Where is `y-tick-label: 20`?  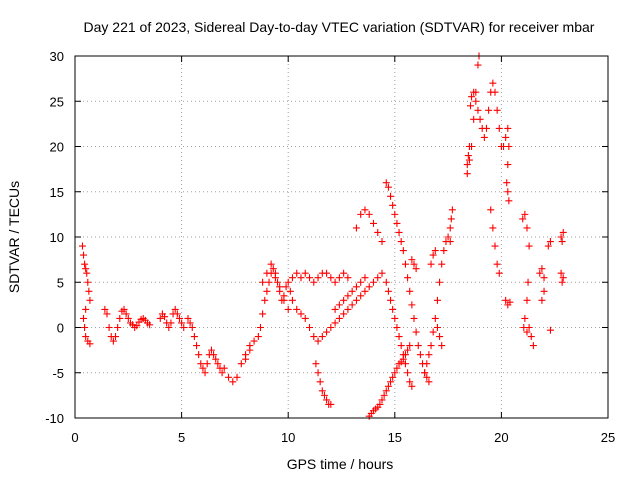
y-tick-label: 20 is located at coordinates (57, 147).